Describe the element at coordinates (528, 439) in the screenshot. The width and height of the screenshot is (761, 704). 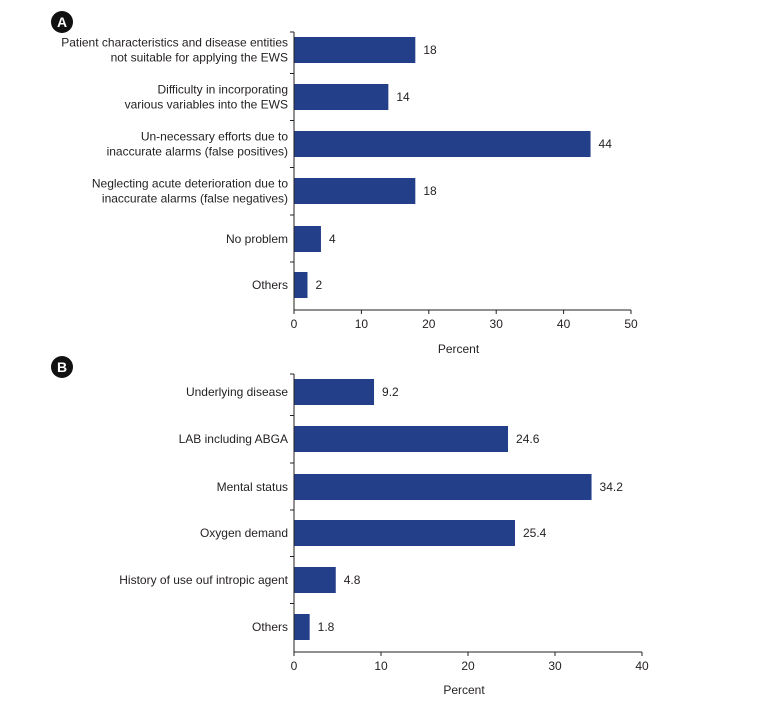
I see `panel-b-value-label-1: 24.6` at that location.